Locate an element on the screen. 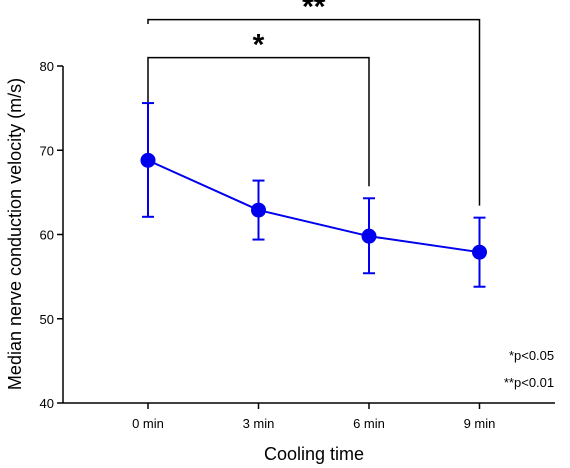  significance-bracket is located at coordinates (258, 121).